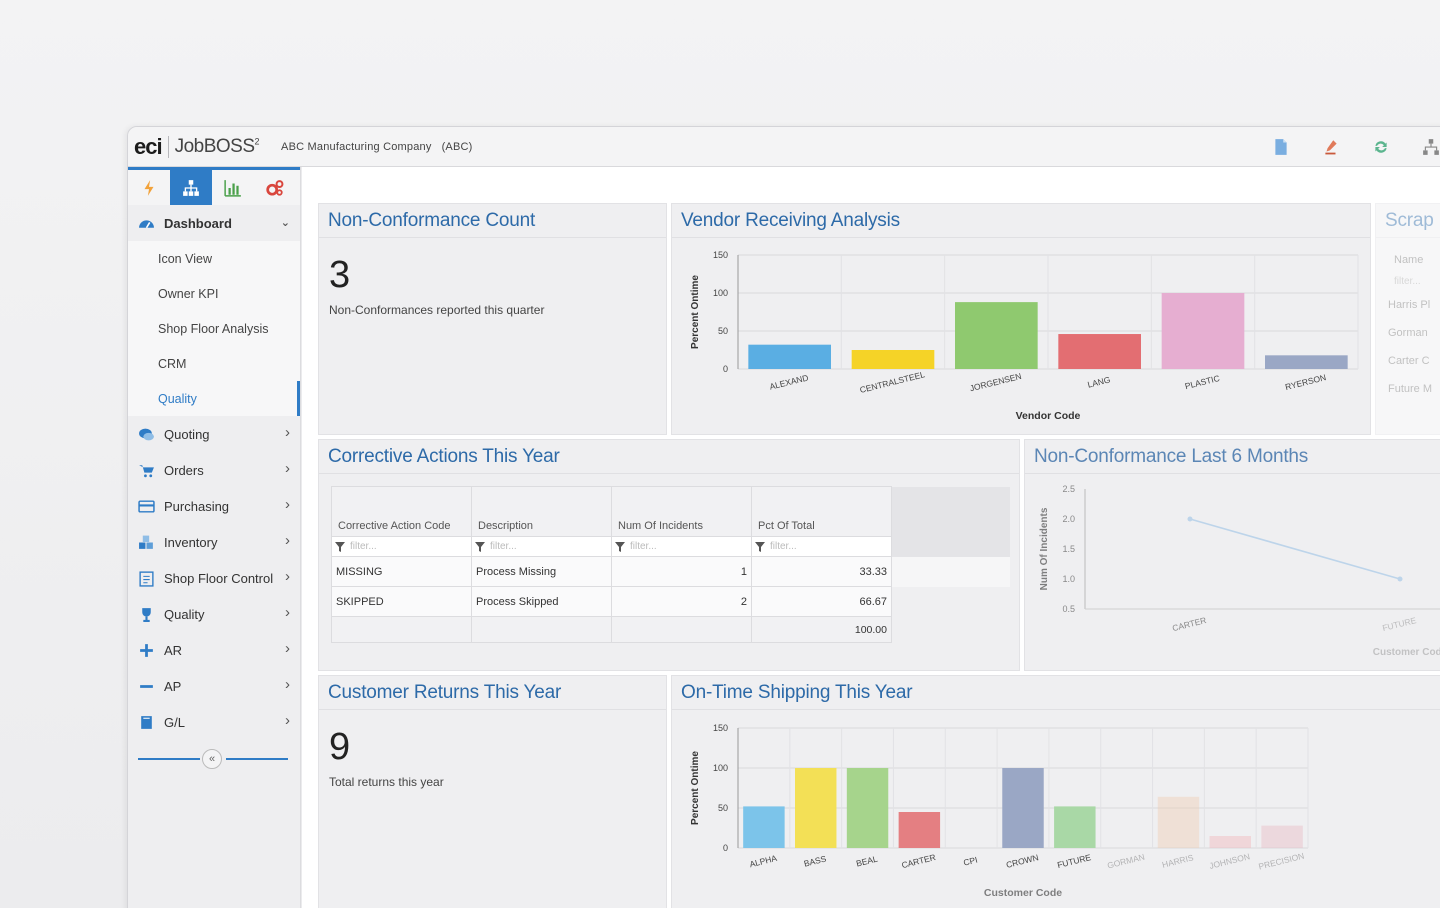 The image size is (1440, 908). I want to click on lightning-icon, so click(149, 187).